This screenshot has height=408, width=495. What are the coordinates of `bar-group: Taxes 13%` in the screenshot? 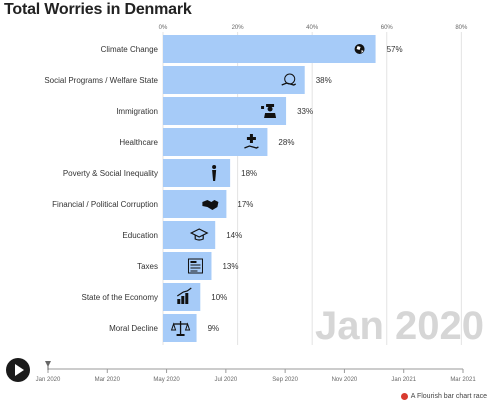 It's located at (187, 266).